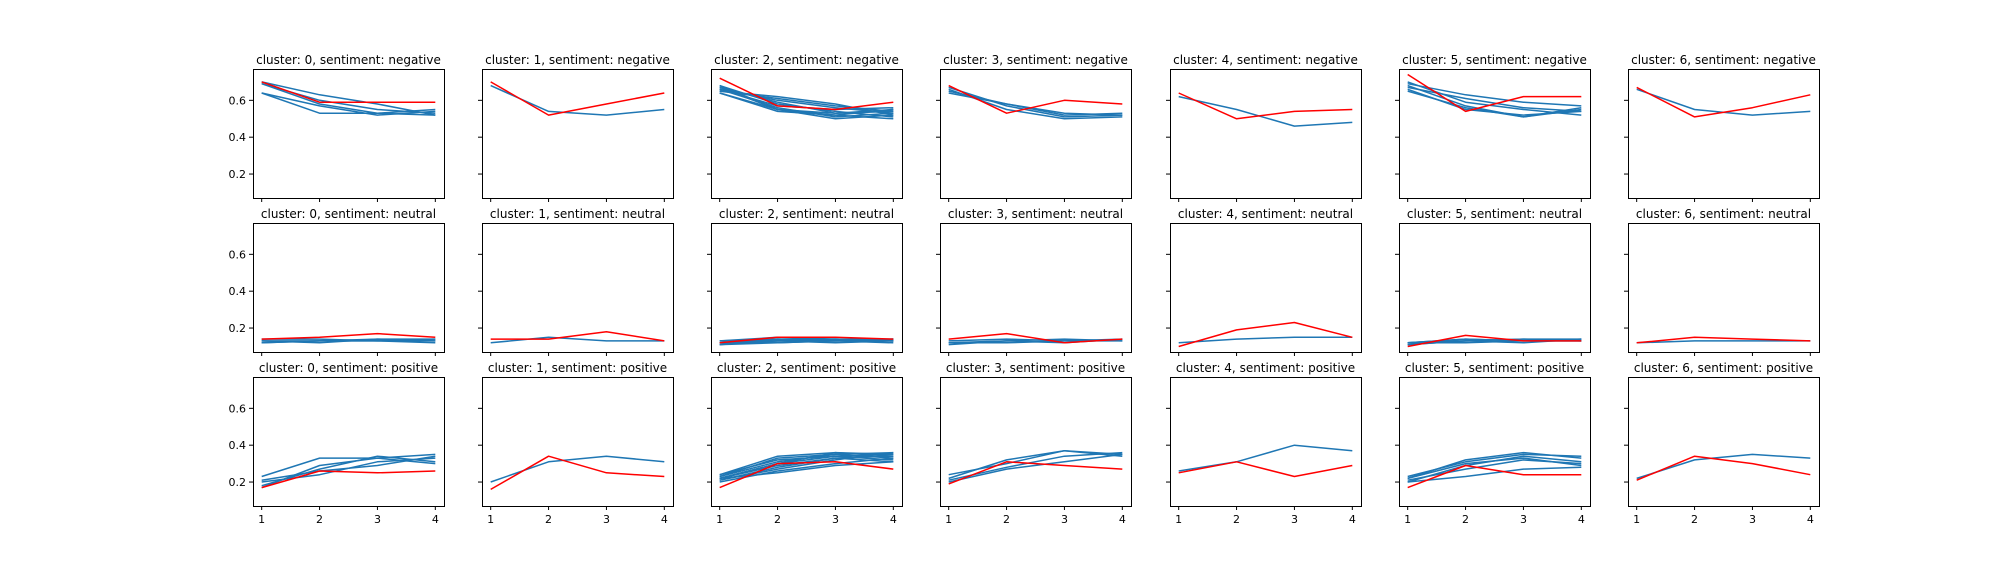 The image size is (2016, 576). What do you see at coordinates (806, 214) in the screenshot?
I see `subplot-title: cluster: 2, sentiment: neutral` at bounding box center [806, 214].